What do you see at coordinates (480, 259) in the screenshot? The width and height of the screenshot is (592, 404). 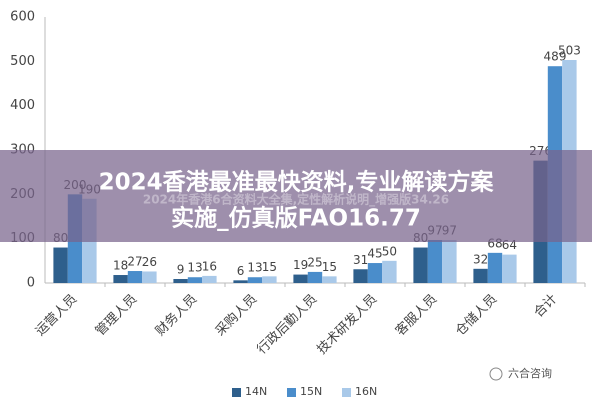 I see `value-label: 32` at bounding box center [480, 259].